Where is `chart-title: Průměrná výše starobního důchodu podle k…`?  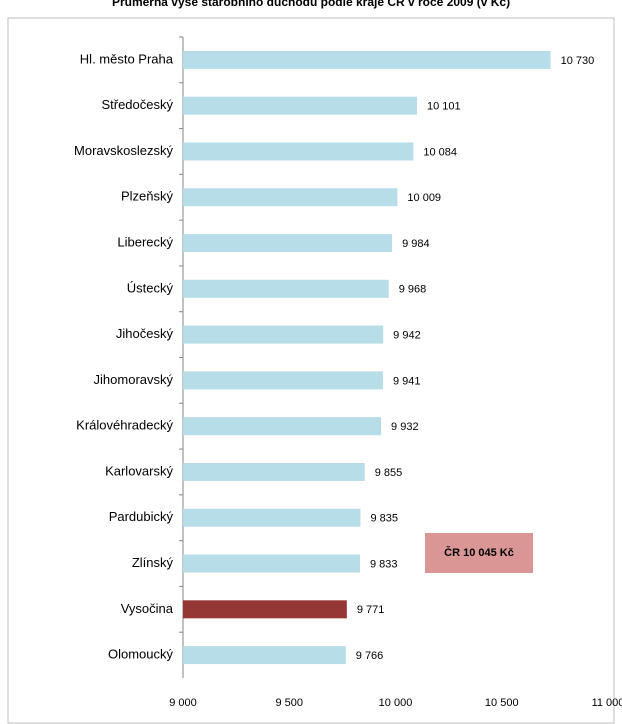 chart-title: Průměrná výše starobního důchodu podle k… is located at coordinates (311, 4).